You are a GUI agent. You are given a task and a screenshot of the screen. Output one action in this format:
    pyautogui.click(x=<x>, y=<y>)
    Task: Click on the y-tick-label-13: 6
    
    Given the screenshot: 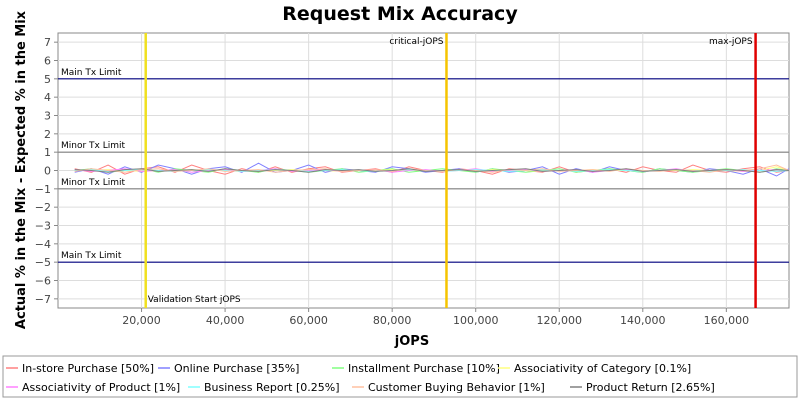 What is the action you would take?
    pyautogui.click(x=47, y=61)
    